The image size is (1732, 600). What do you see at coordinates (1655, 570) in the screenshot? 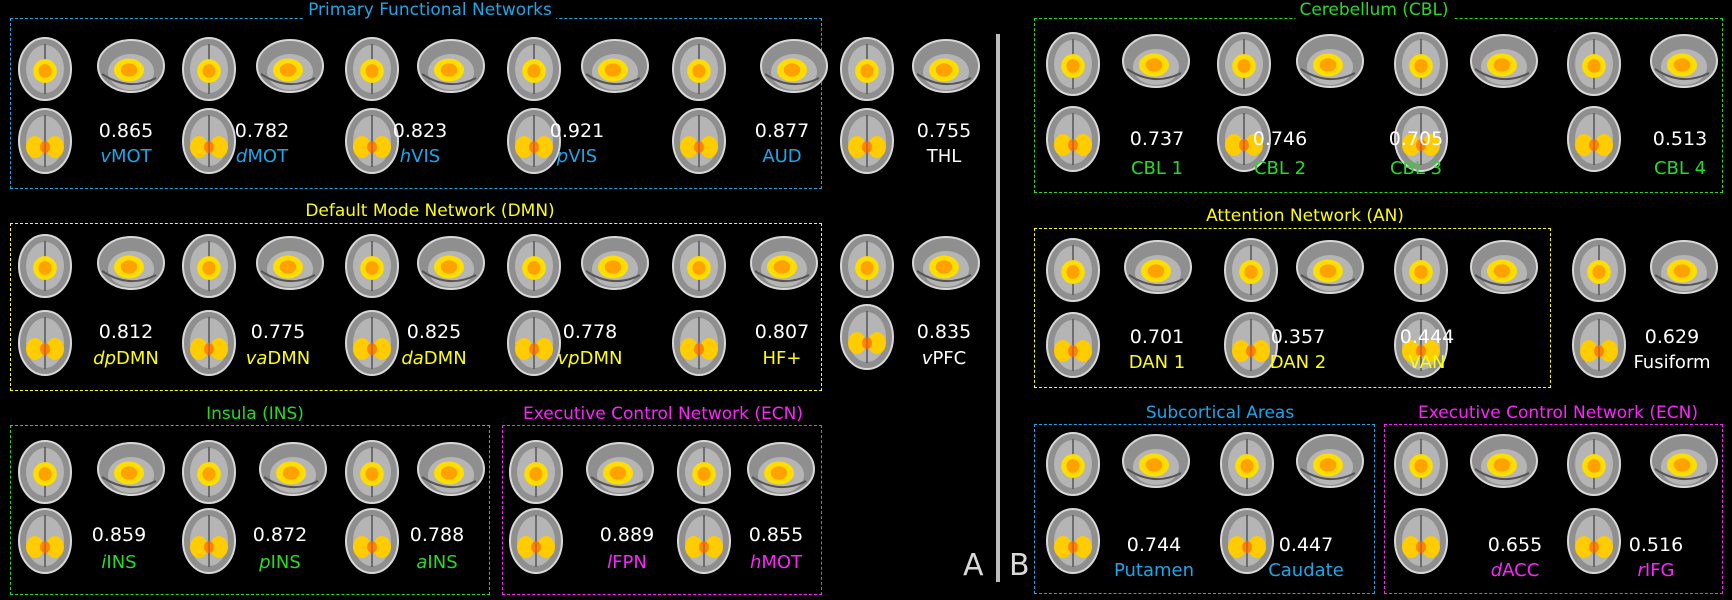
I see `network-label: rIFG` at bounding box center [1655, 570].